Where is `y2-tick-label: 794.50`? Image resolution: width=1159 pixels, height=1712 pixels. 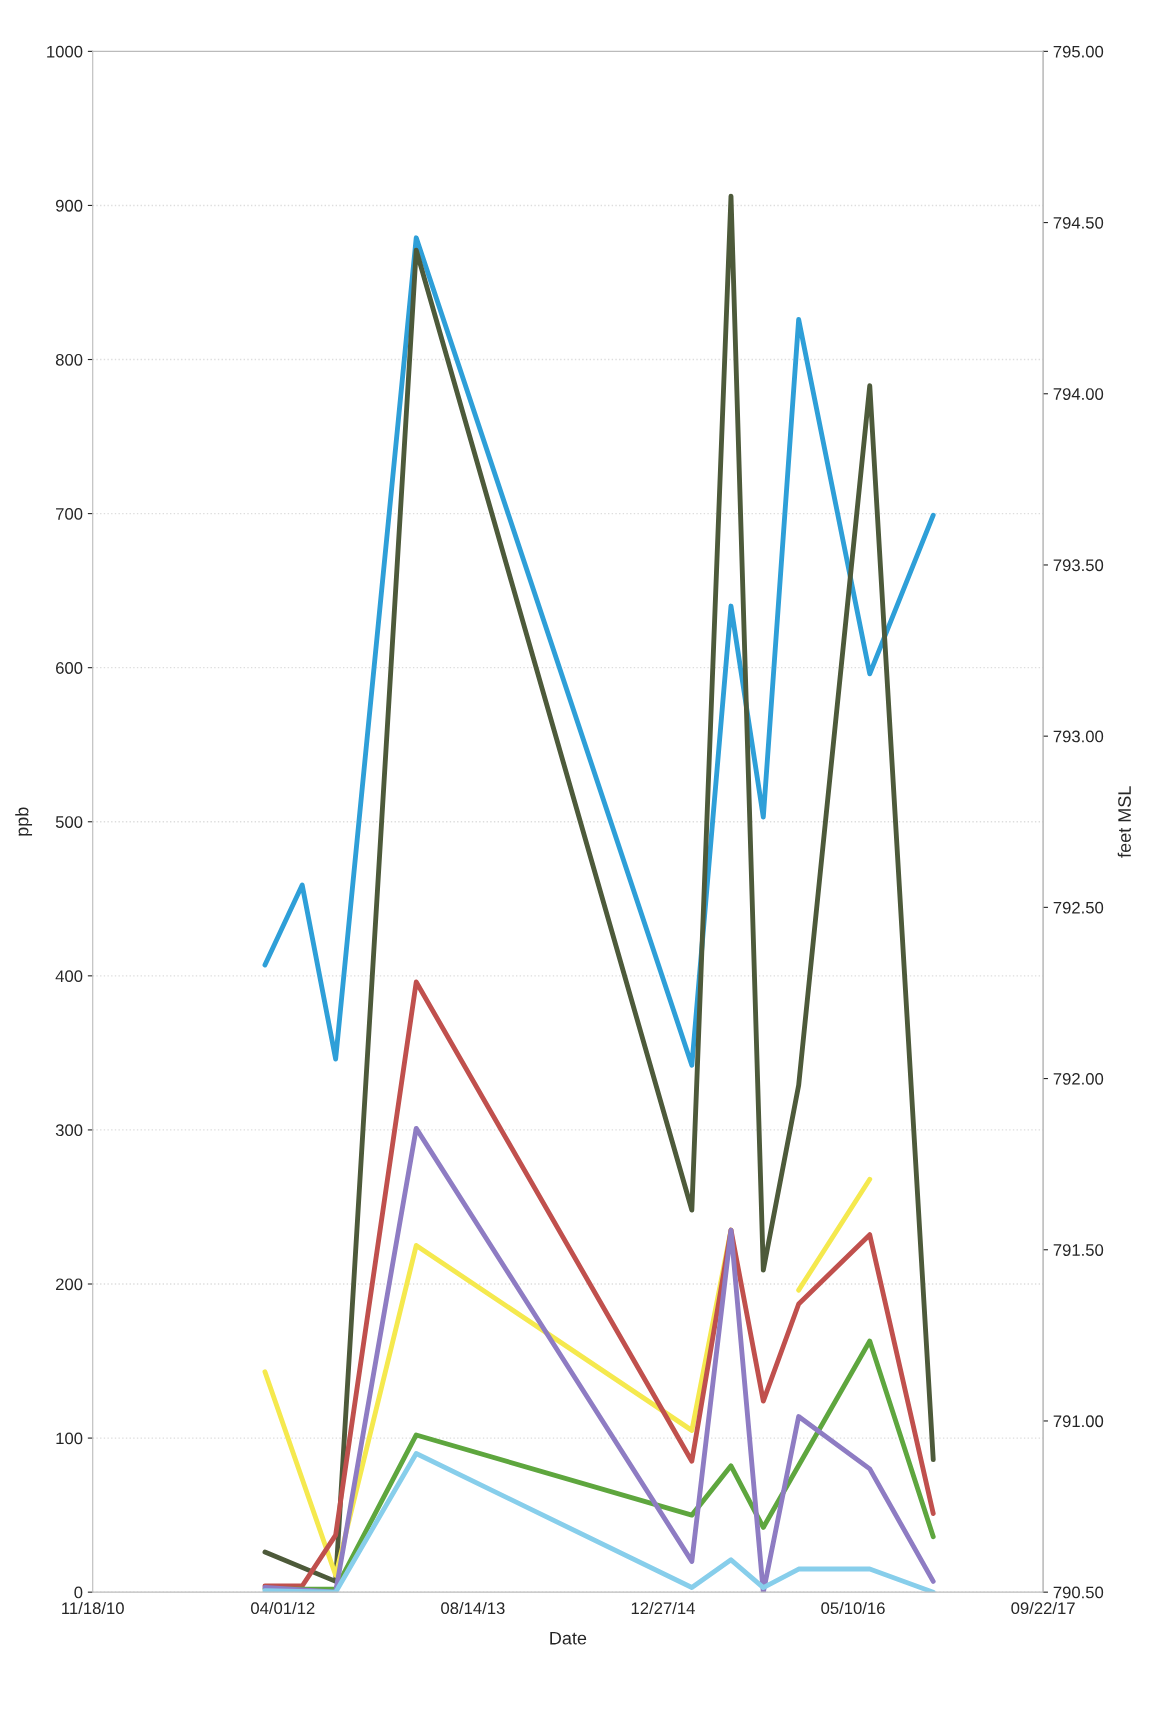 y2-tick-label: 794.50 is located at coordinates (1078, 222).